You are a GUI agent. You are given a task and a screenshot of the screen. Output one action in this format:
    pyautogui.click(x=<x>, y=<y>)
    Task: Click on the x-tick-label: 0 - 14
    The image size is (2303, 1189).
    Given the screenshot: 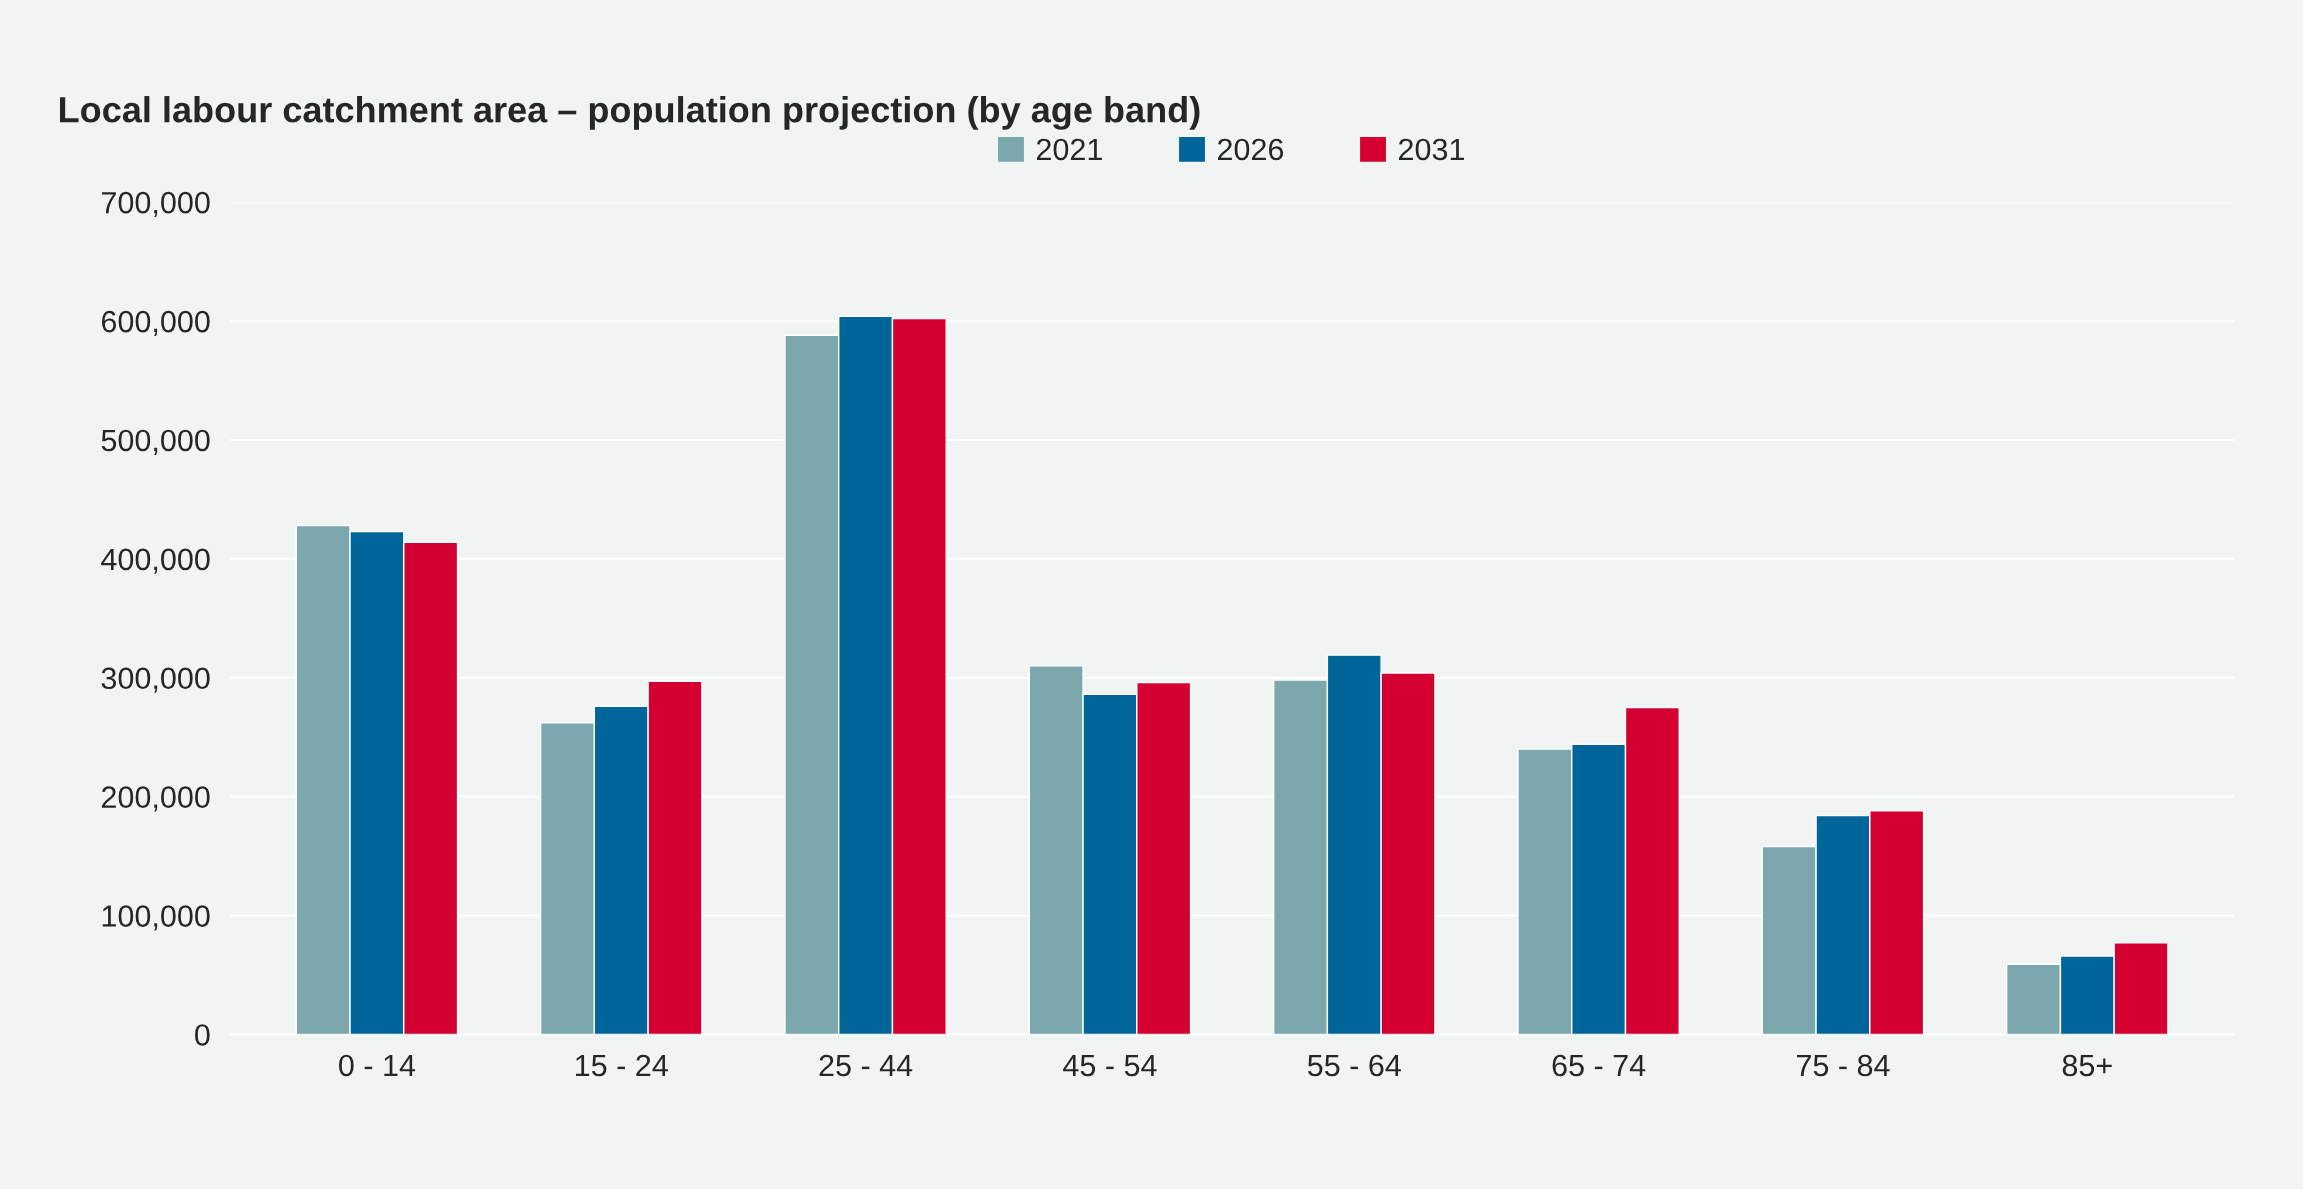 What is the action you would take?
    pyautogui.click(x=377, y=1065)
    